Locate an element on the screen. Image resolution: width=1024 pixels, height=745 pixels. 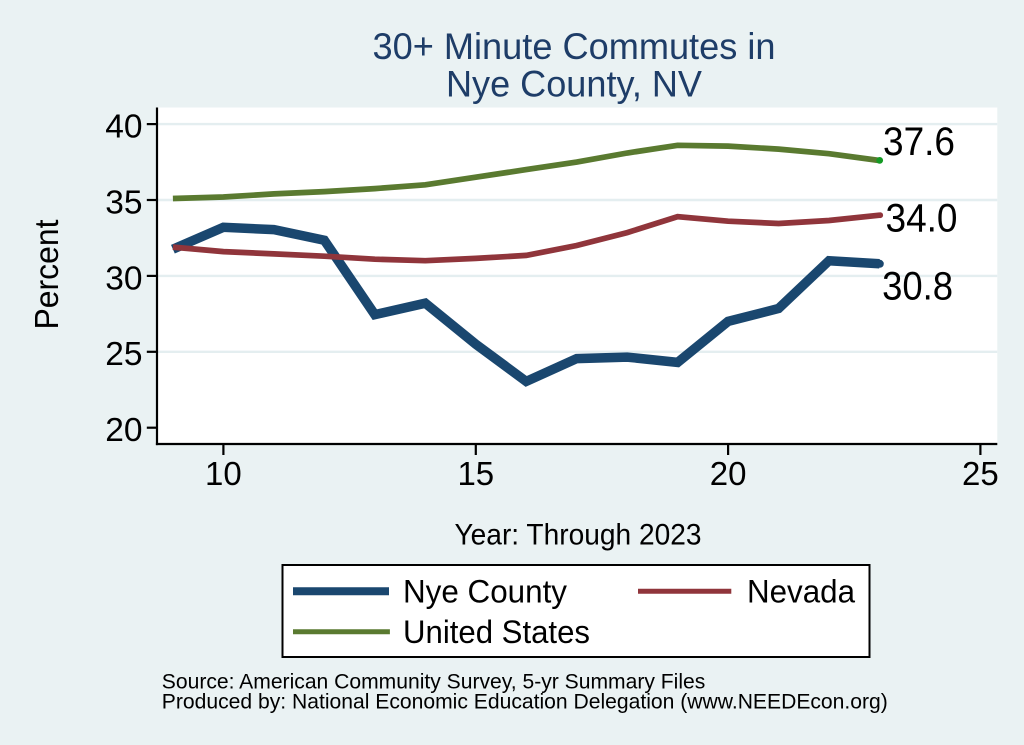
svg-text: 35 is located at coordinates (123, 202).